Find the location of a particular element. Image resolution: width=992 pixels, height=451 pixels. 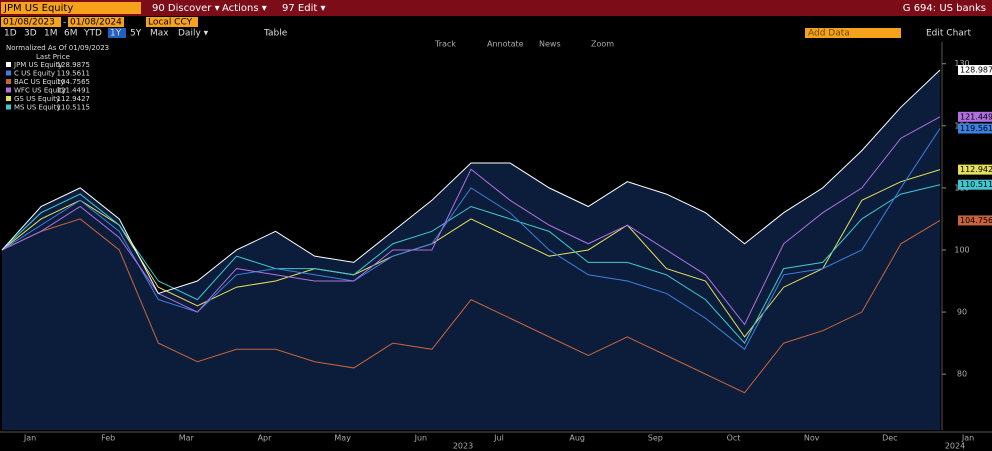

year-label: 2023 is located at coordinates (463, 446).